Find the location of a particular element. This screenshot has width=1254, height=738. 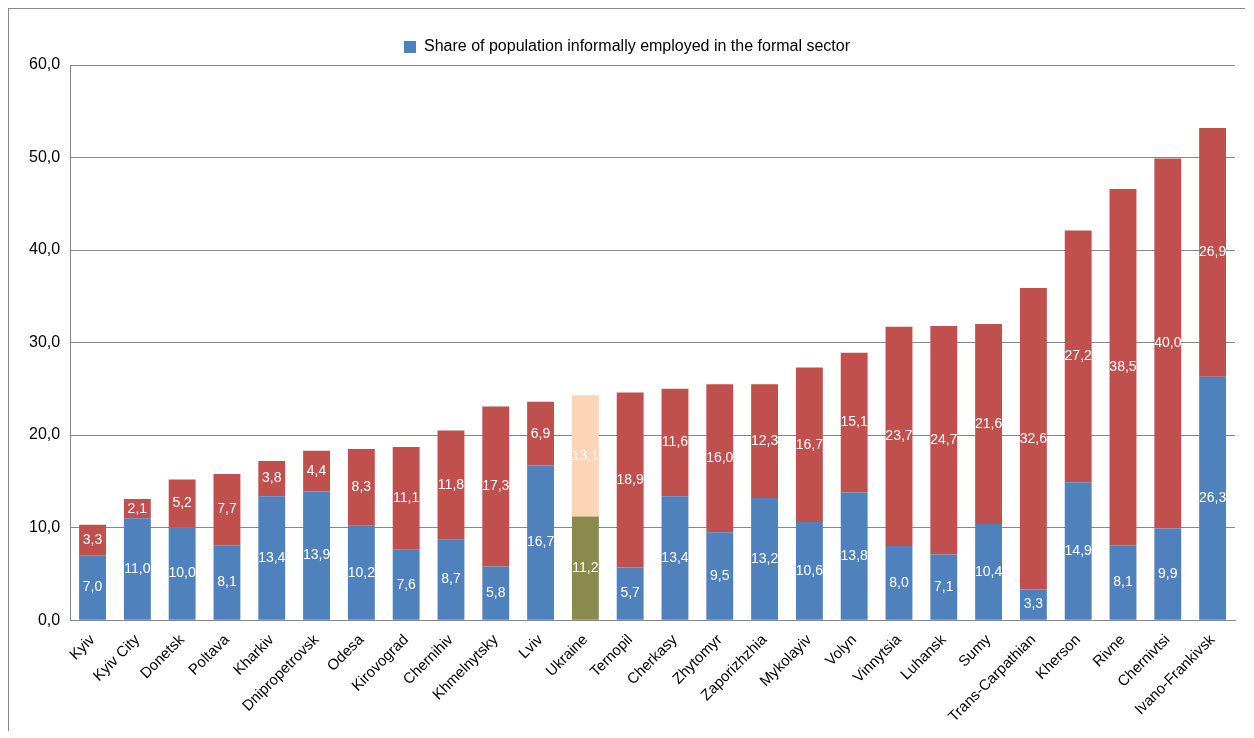

data-label: 40,0 is located at coordinates (1168, 342).